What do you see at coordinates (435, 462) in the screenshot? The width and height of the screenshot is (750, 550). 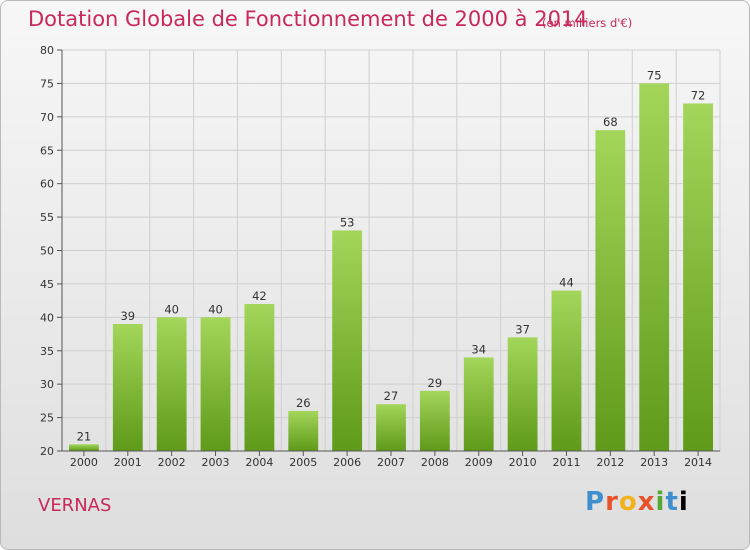 I see `x-tick-label: 2008` at bounding box center [435, 462].